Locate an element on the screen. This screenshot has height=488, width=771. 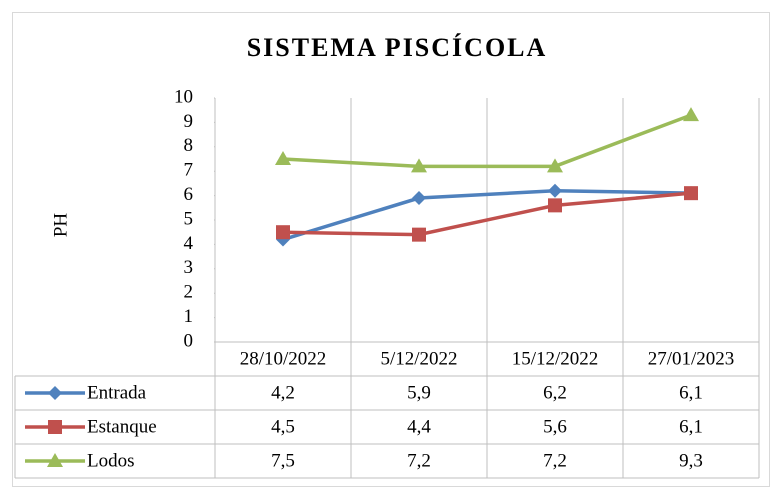
table-value: 7,5 is located at coordinates (283, 460).